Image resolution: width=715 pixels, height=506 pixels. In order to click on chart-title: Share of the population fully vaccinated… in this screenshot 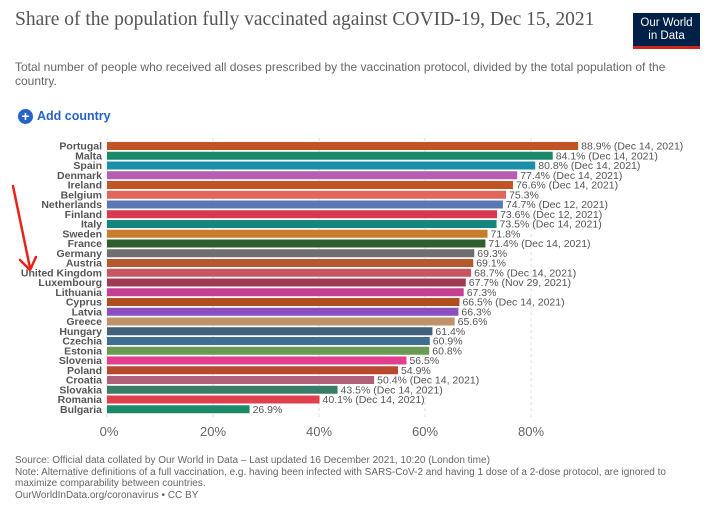, I will do `click(305, 19)`.